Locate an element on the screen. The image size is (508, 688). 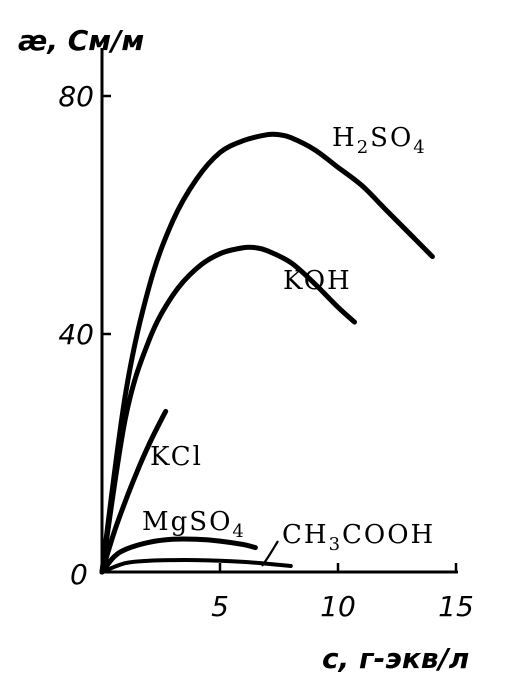
origin-label: 0 is located at coordinates (79, 574).